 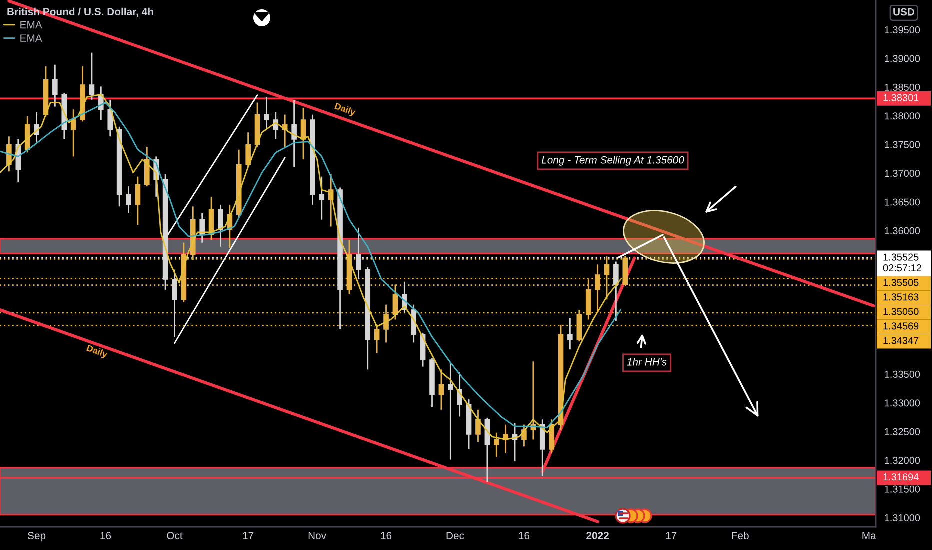 What do you see at coordinates (902, 518) in the screenshot?
I see `y-tick-label: 1.31000` at bounding box center [902, 518].